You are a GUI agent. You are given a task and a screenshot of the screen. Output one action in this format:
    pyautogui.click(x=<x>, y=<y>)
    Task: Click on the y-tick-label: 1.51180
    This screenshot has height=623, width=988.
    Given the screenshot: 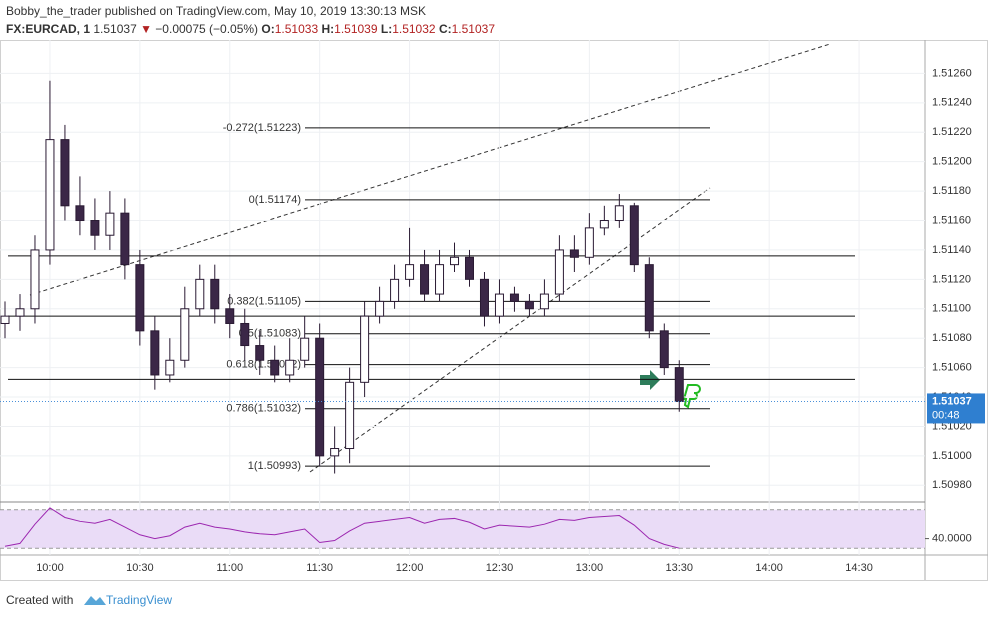 What is the action you would take?
    pyautogui.click(x=951, y=191)
    